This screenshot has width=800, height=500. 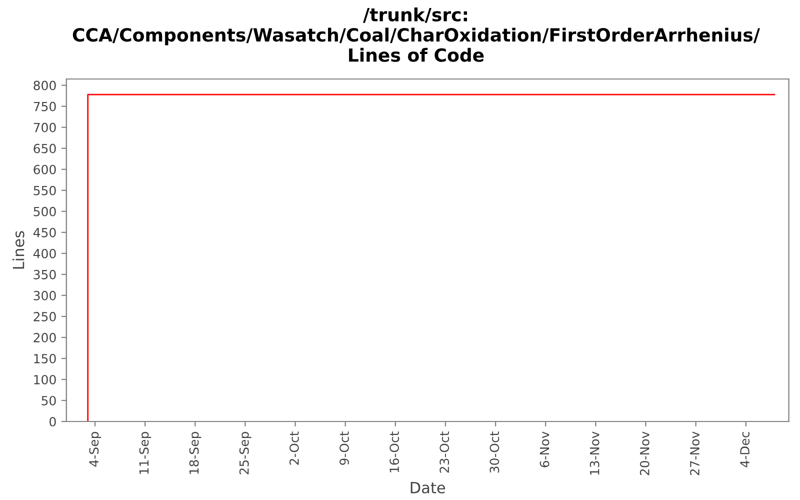 I want to click on x-tick-label: 30-Oct, so click(x=495, y=452).